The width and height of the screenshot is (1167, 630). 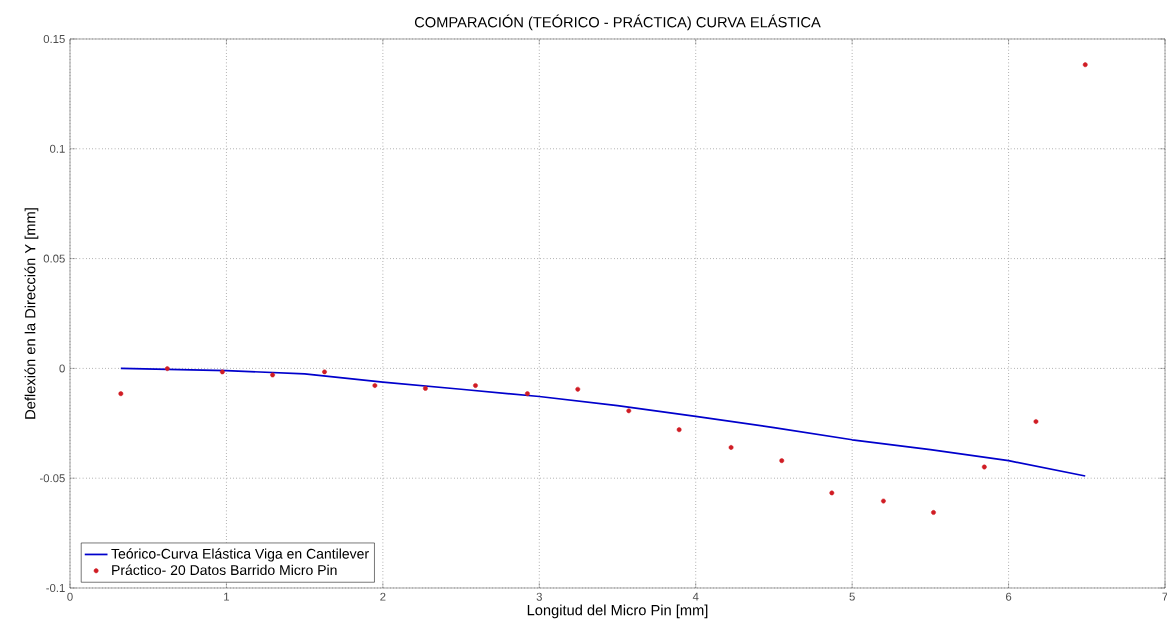 I want to click on x-tick-label: 7, so click(x=1164, y=596).